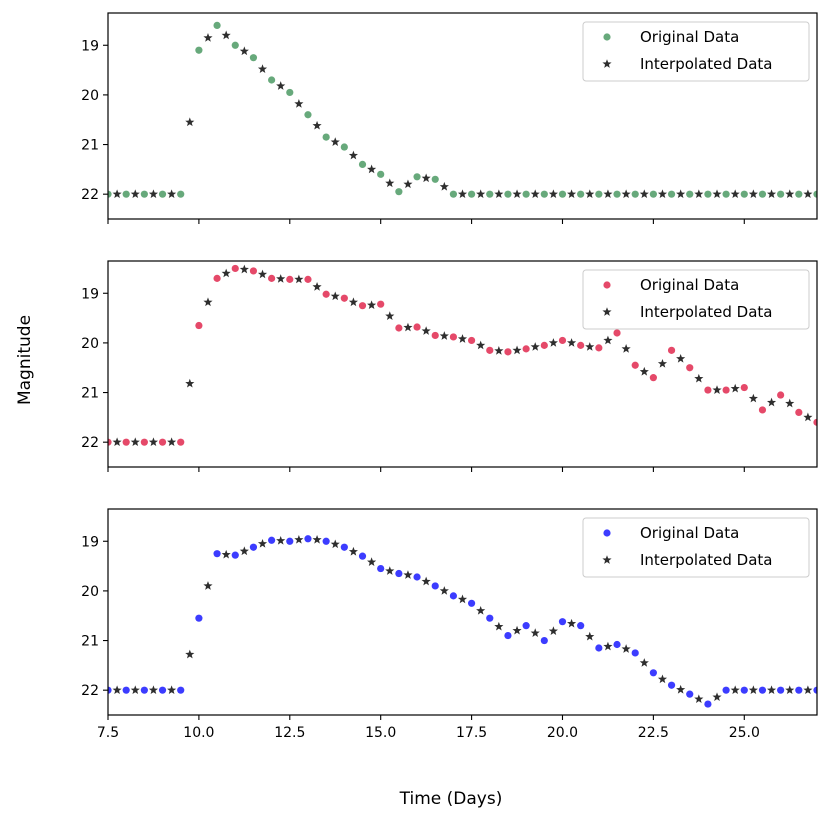 This screenshot has height=821, width=830. What do you see at coordinates (471, 733) in the screenshot?
I see `x-tick-label: 17.5` at bounding box center [471, 733].